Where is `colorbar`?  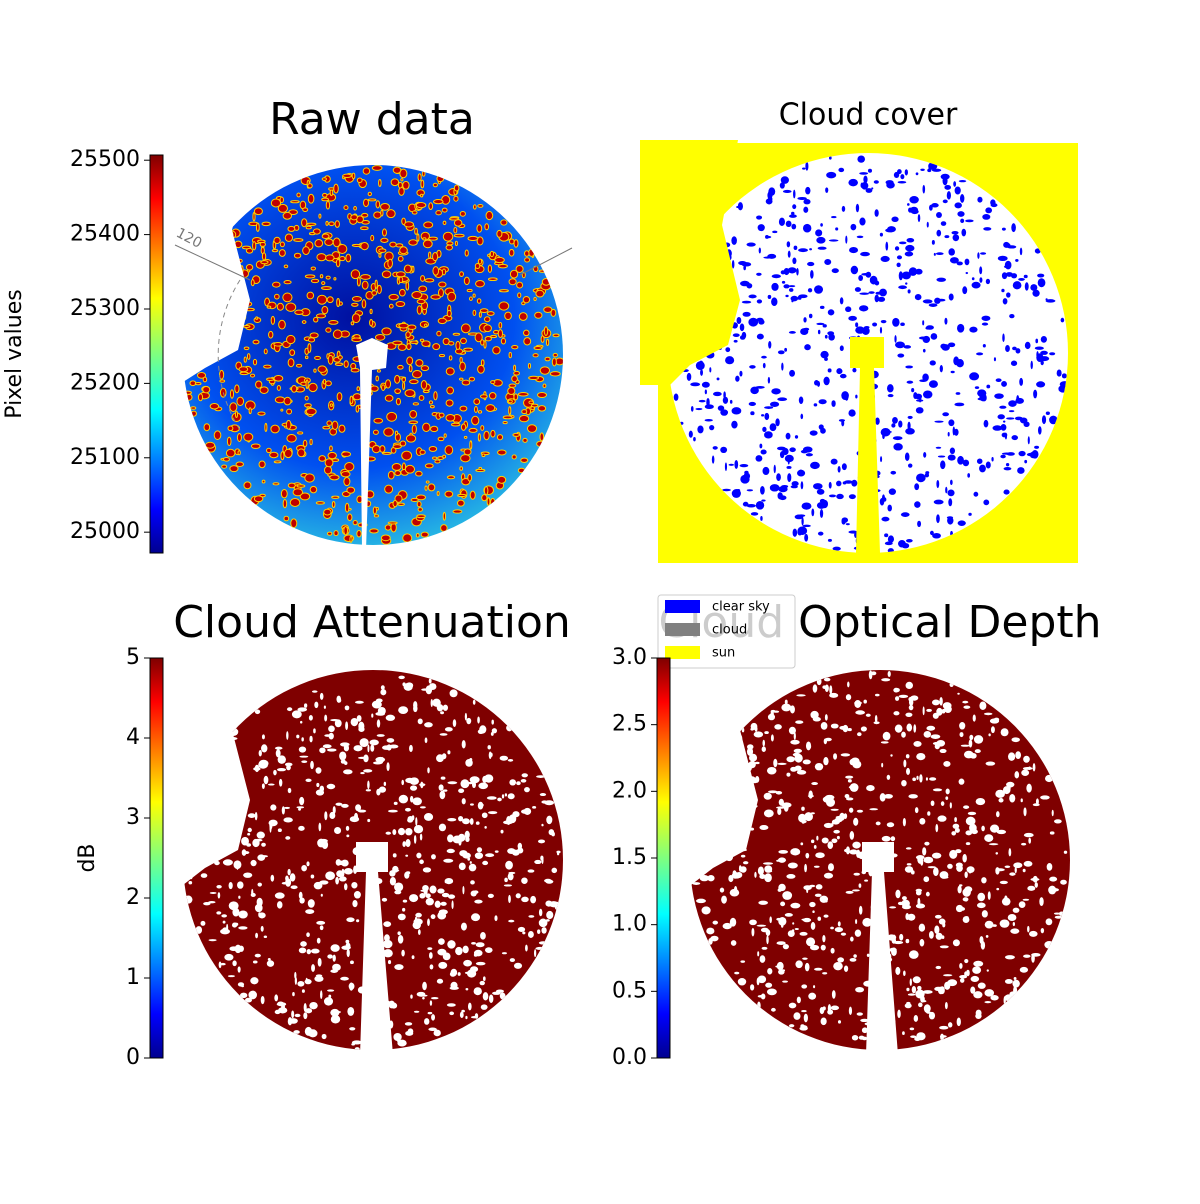 colorbar is located at coordinates (156, 354).